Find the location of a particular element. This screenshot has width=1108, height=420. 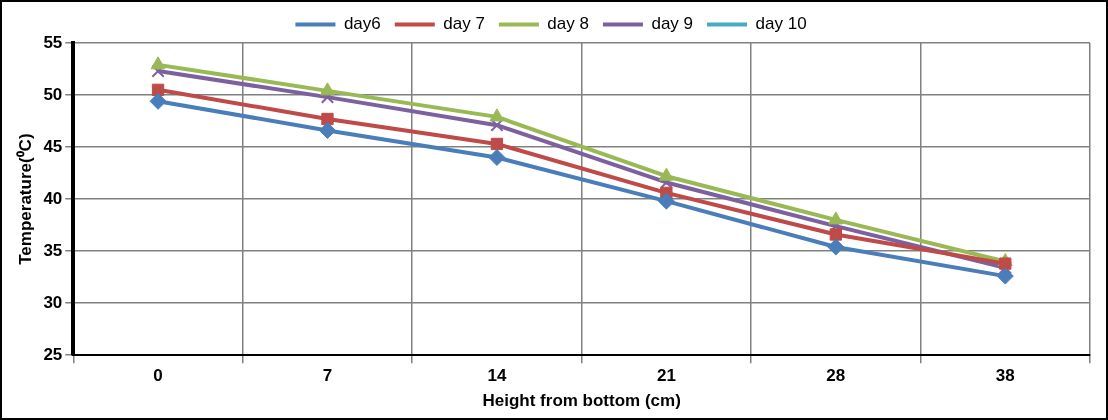

y-tick-label: 50 is located at coordinates (53, 94).